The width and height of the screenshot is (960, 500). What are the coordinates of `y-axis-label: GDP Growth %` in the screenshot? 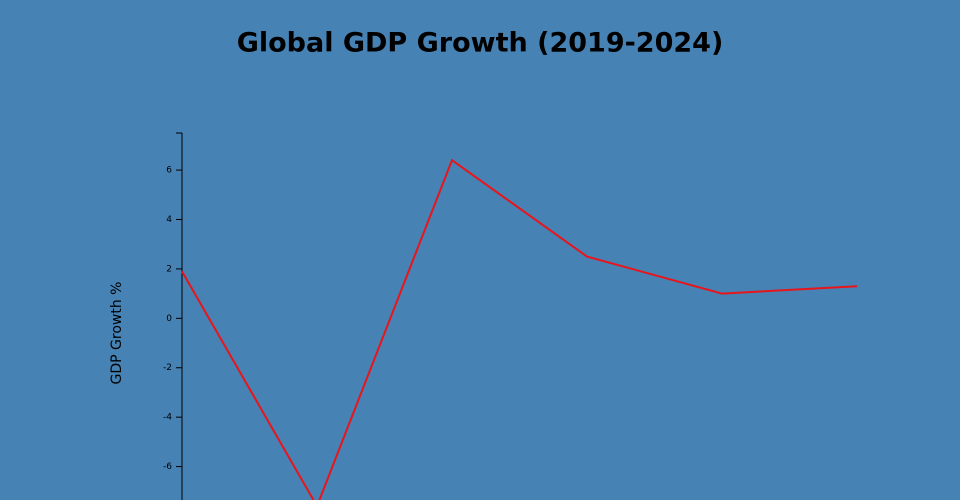 It's located at (117, 333).